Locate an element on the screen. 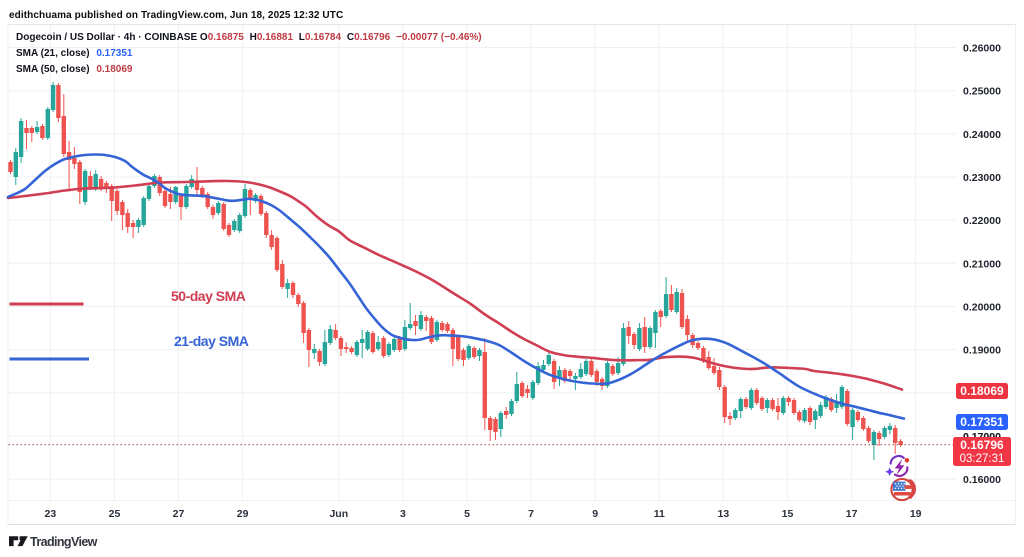 This screenshot has width=1024, height=557. svg-text: 0.20000 is located at coordinates (982, 308).